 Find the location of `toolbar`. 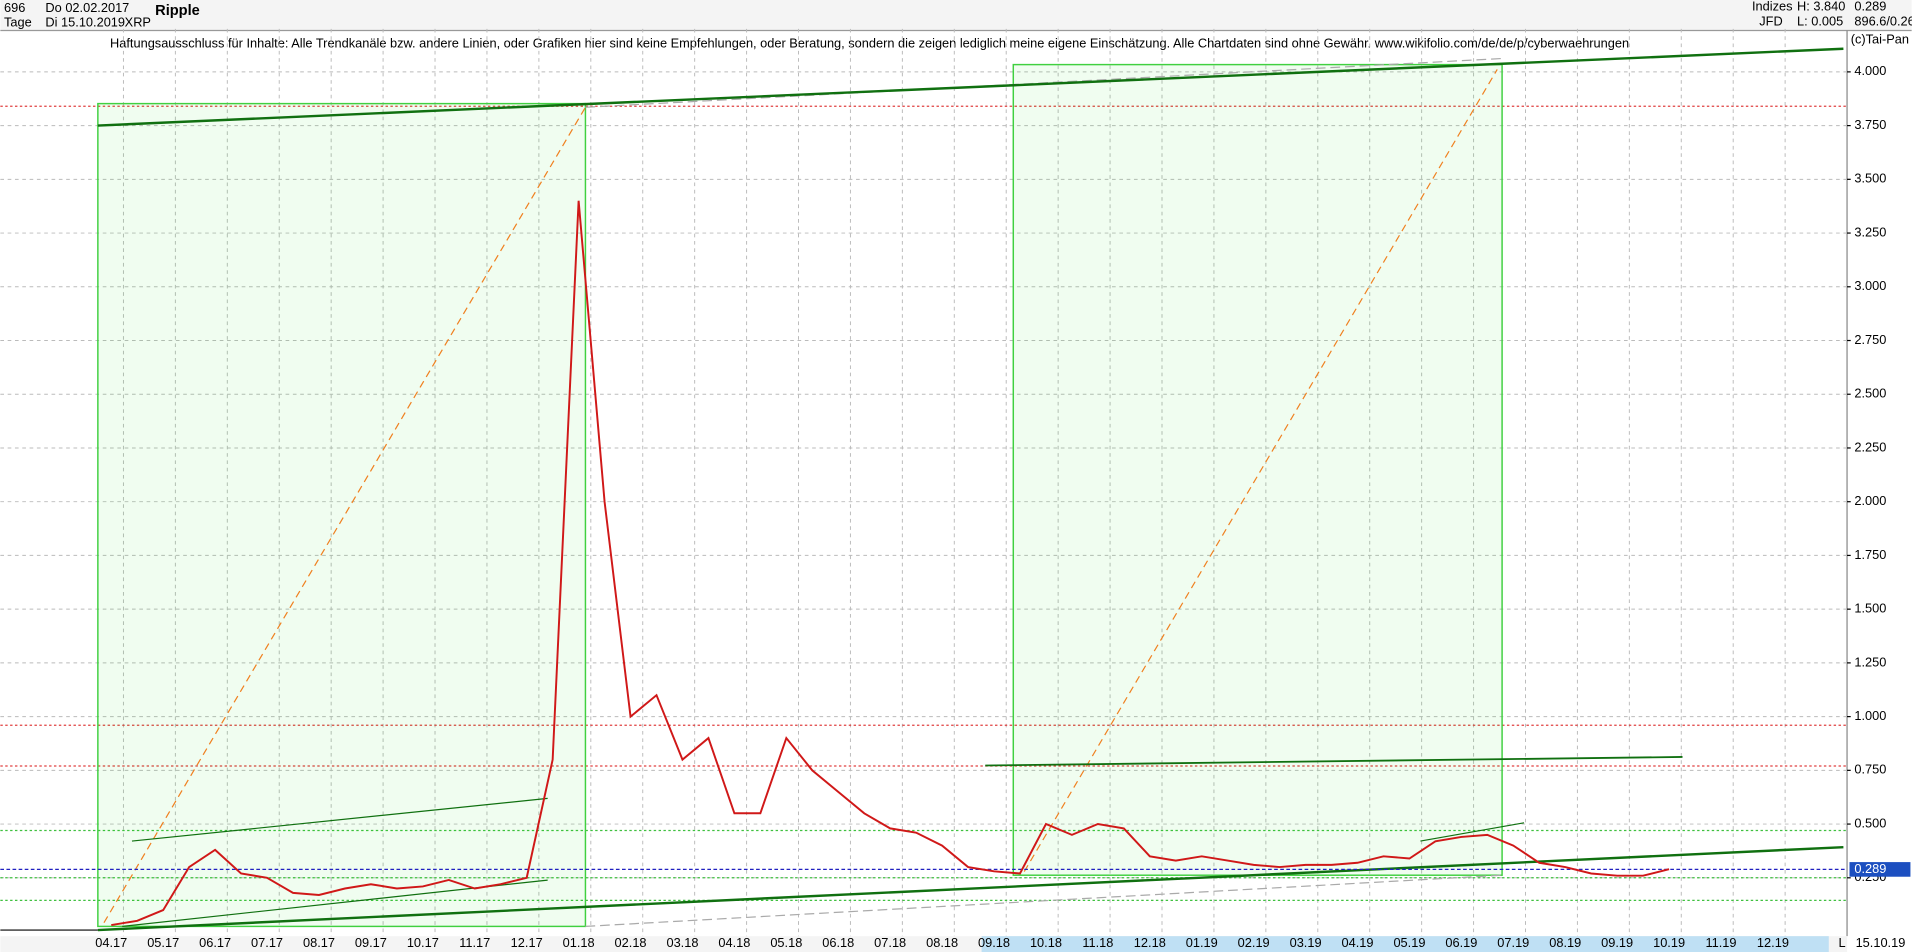

toolbar is located at coordinates (956, 15).